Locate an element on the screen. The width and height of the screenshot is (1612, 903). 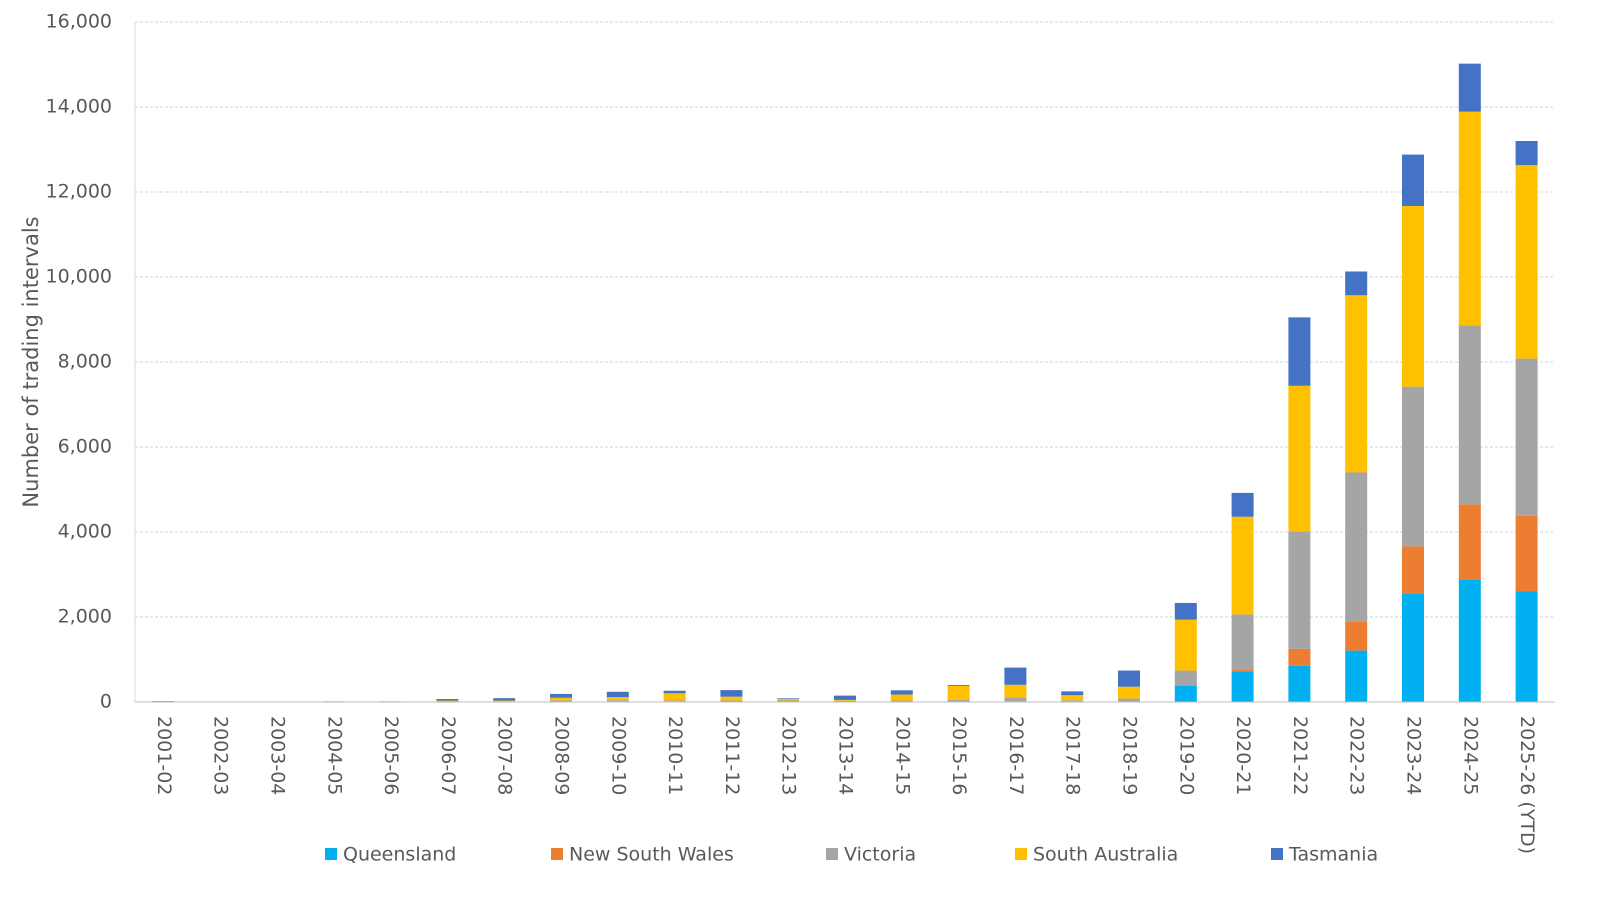
x-tick-label: 2017-18 is located at coordinates (1073, 755).